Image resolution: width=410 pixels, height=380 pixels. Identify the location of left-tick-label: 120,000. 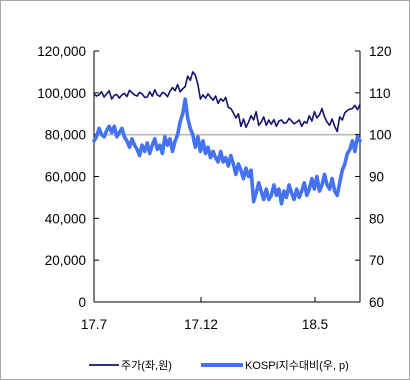
(61, 51).